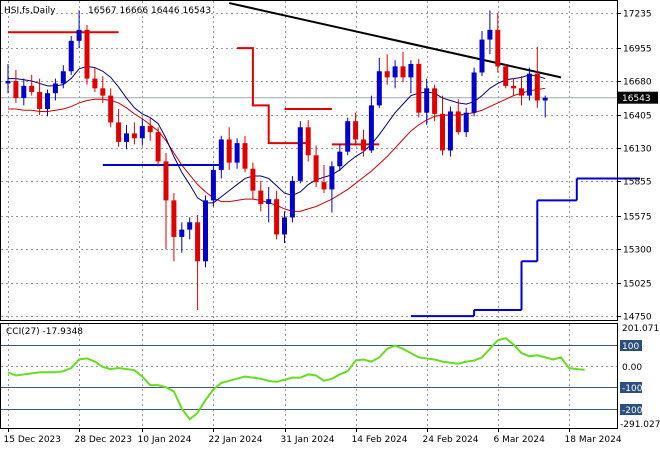 This screenshot has height=450, width=660. I want to click on ohlc-label: 16567 16666 16446 16543, so click(149, 11).